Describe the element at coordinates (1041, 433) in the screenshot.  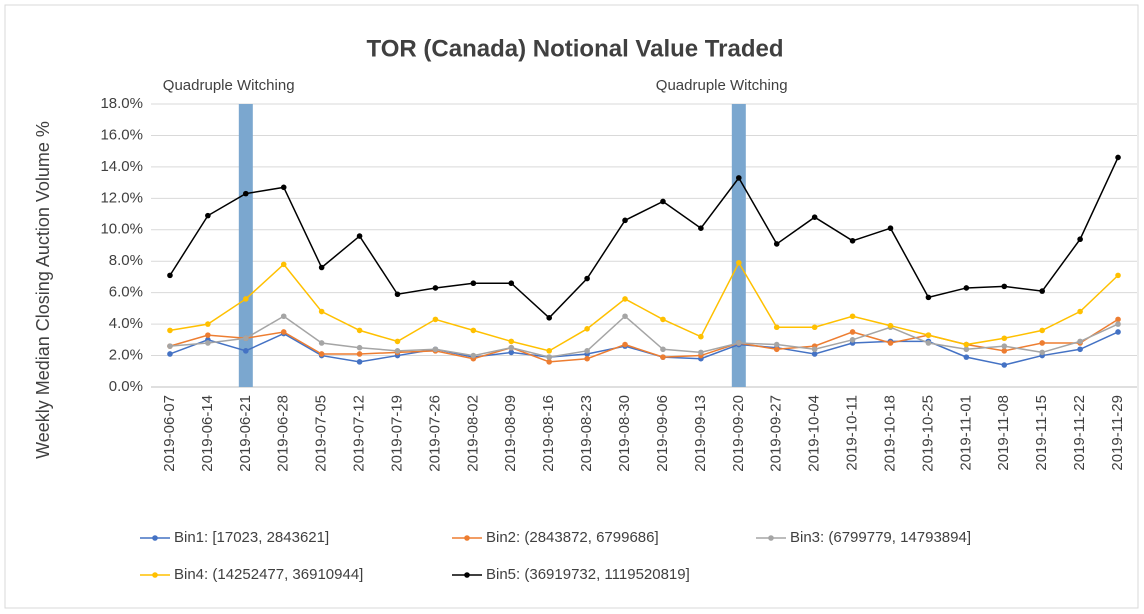
I see `x-tick-label: 2019-11-15` at that location.